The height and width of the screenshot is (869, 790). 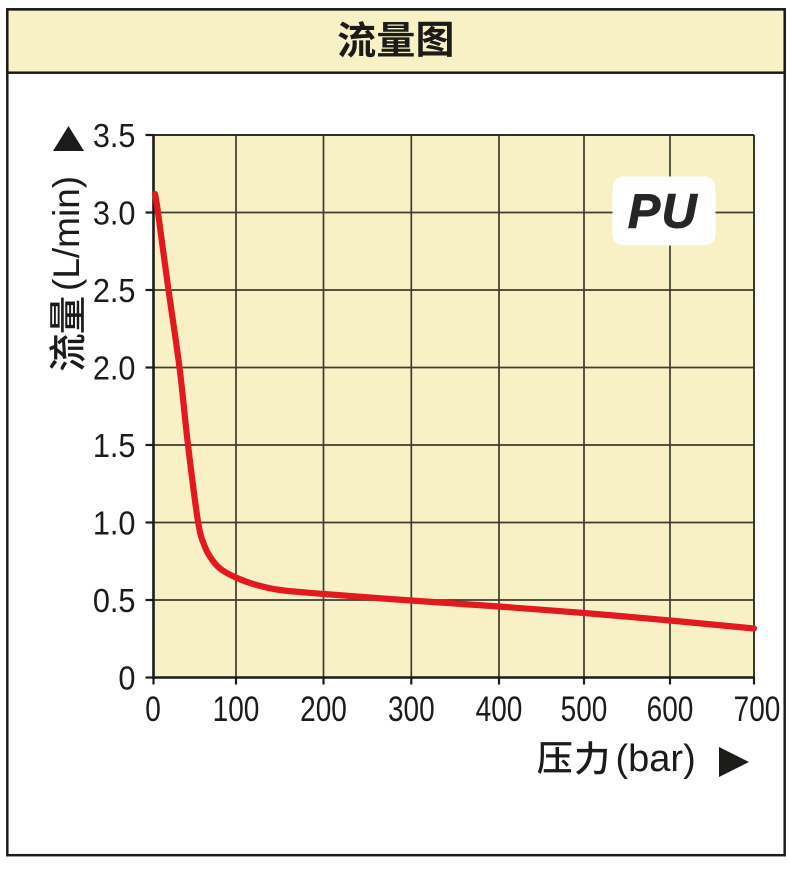 I want to click on svg-text: 200, so click(x=323, y=709).